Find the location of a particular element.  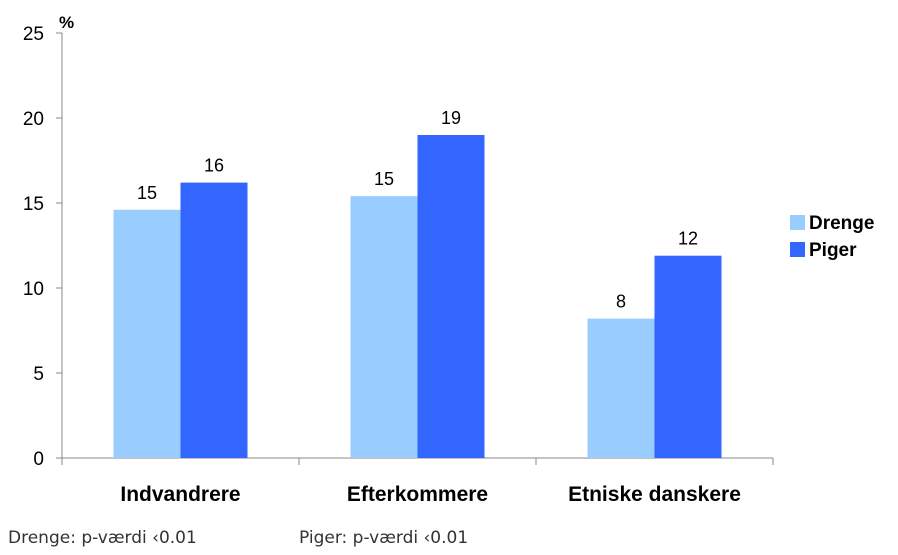

y-axis-label: % is located at coordinates (66, 22).